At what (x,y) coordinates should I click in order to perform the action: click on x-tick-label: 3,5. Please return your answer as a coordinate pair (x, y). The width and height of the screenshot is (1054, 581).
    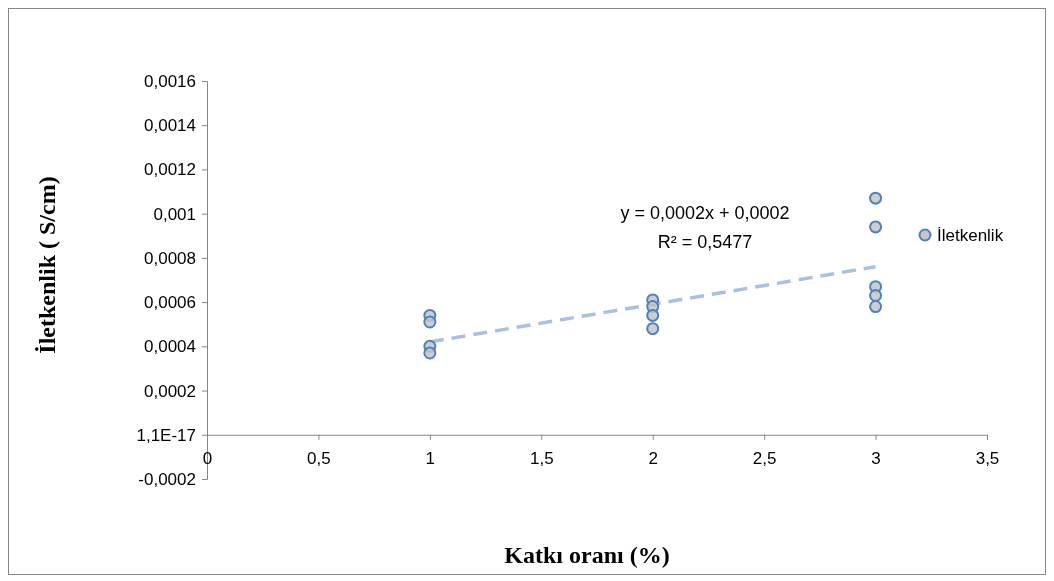
    Looking at the image, I should click on (987, 458).